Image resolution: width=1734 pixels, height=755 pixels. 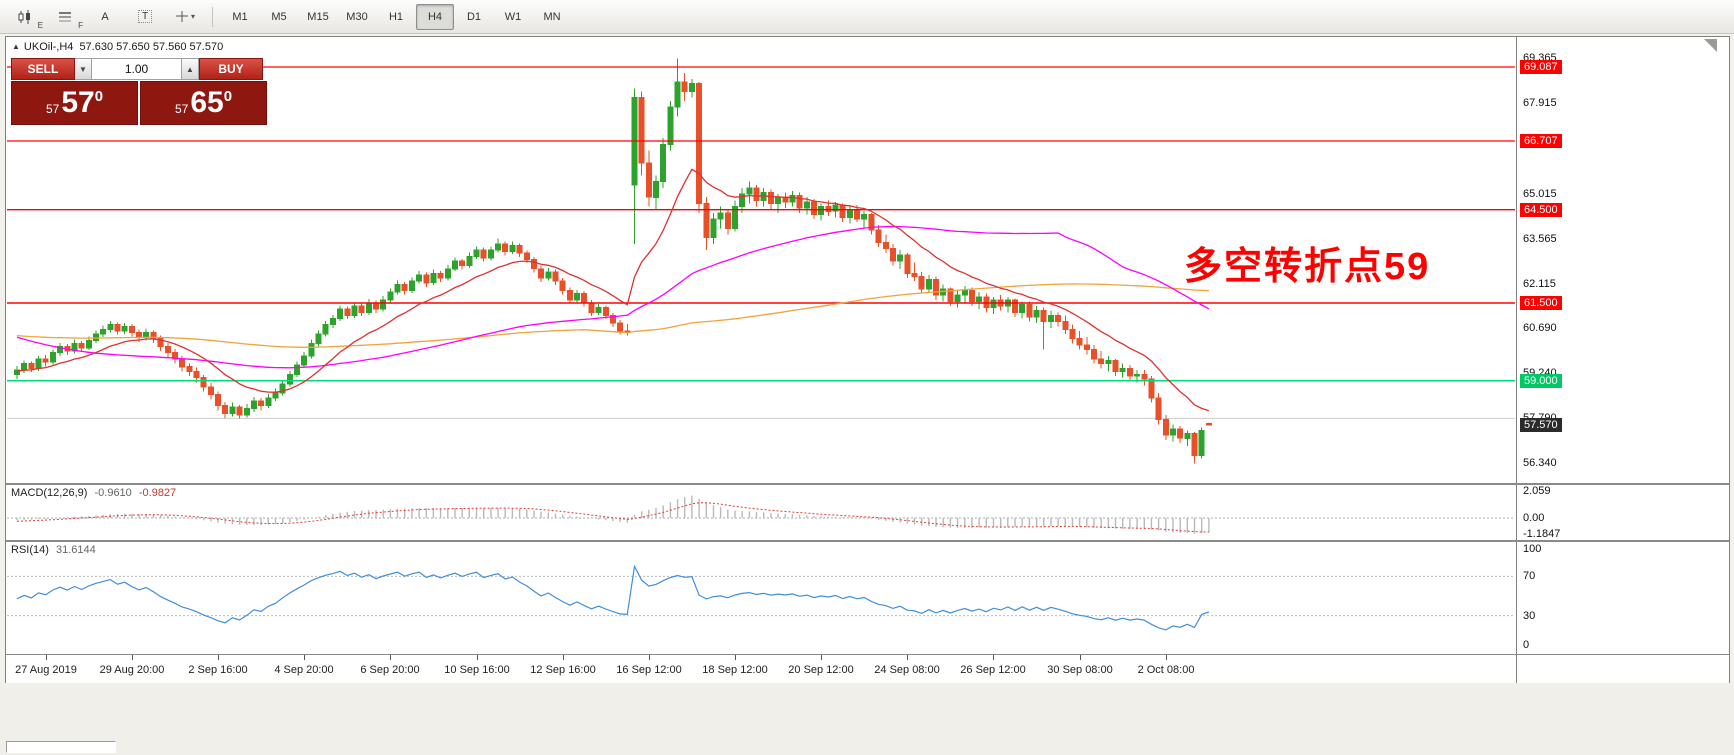 What do you see at coordinates (1526, 645) in the screenshot?
I see `rsi-axis-label: 0` at bounding box center [1526, 645].